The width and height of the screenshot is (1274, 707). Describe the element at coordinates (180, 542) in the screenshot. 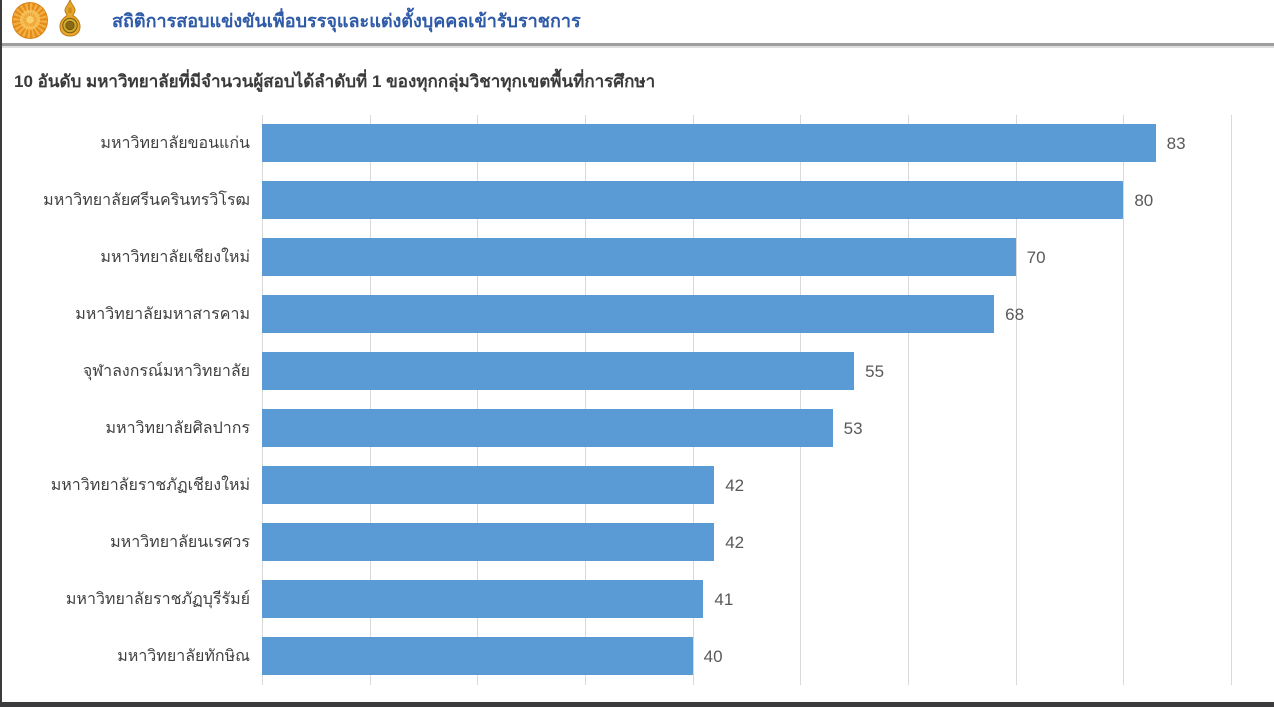

I see `category-label: มหาวิทยาลัยนเรศวร` at that location.